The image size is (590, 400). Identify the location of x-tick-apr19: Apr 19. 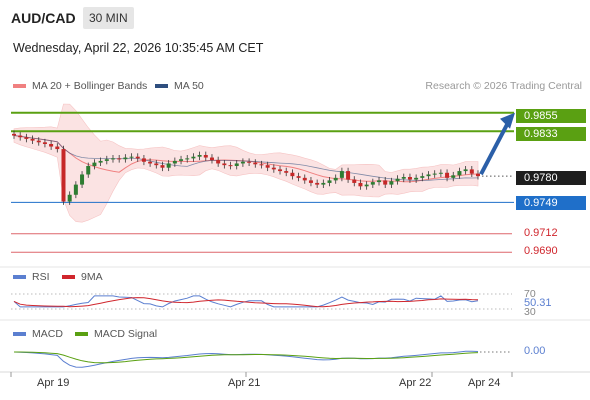
(53, 383).